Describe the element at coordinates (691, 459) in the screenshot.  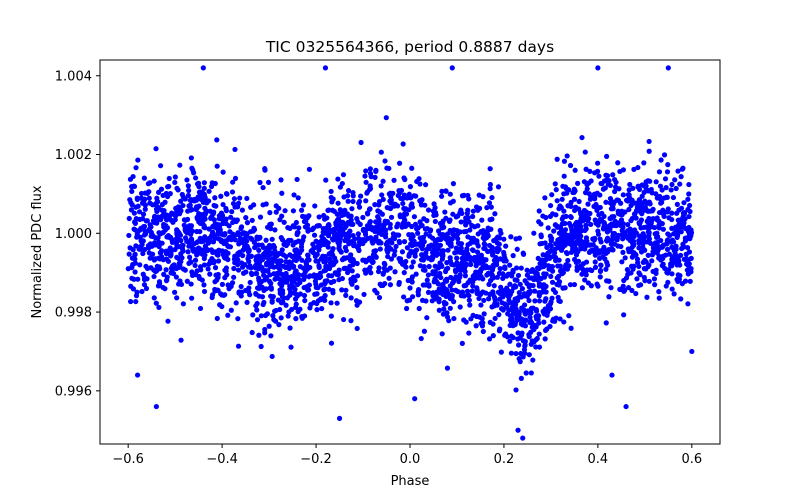
I see `x-tick-label: 0.6` at that location.